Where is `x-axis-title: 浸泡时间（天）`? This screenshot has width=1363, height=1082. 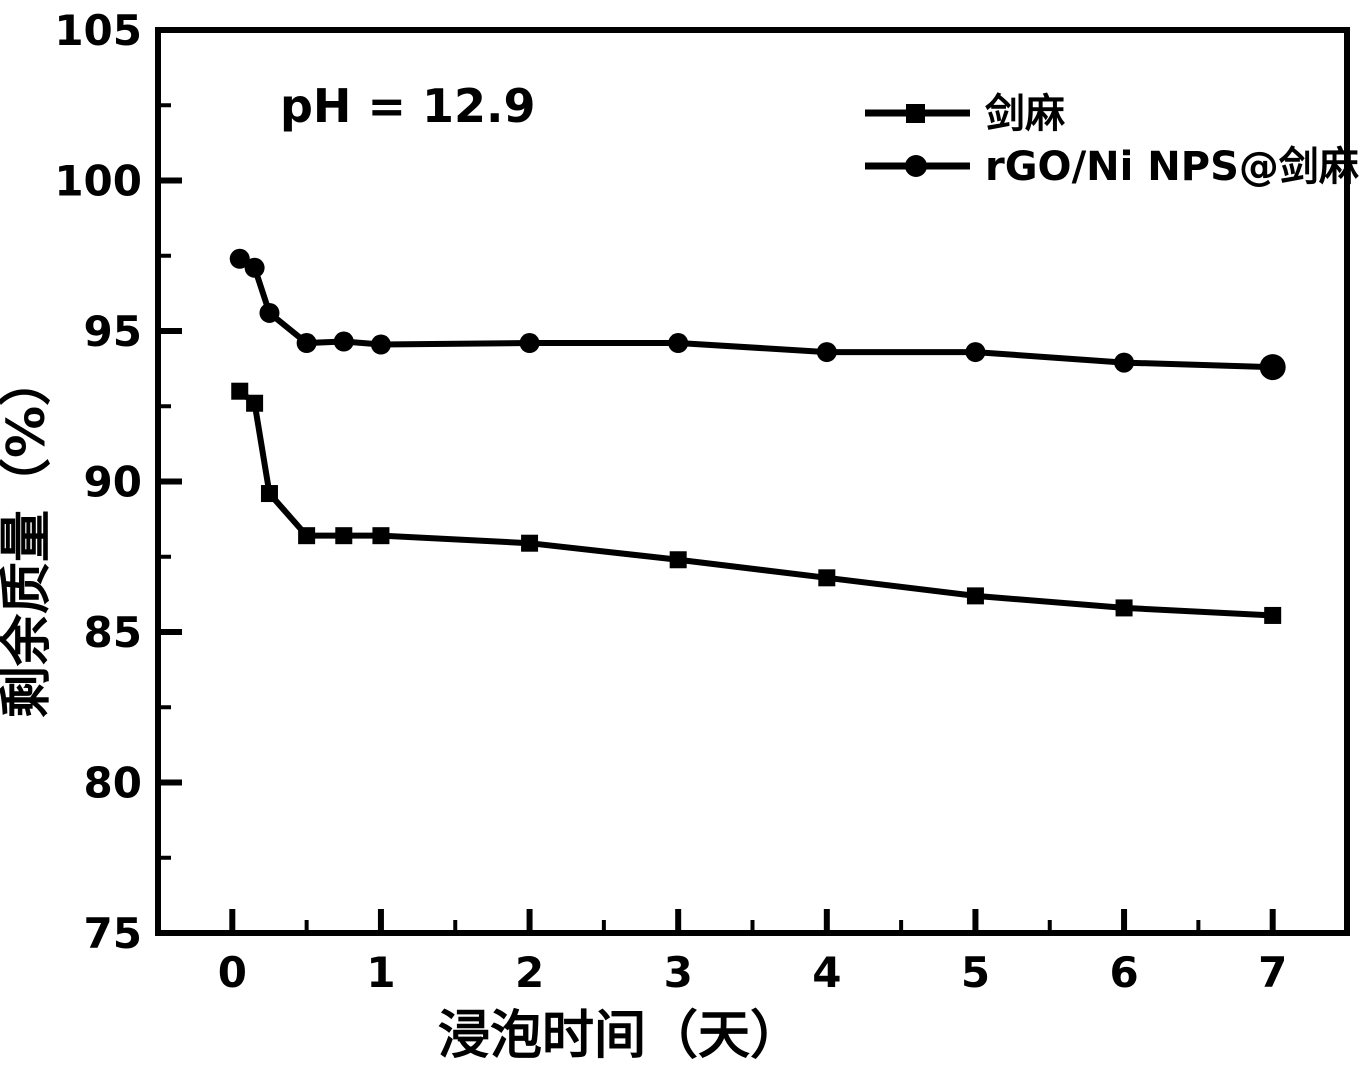
x-axis-title: 浸泡时间（天） is located at coordinates (620, 1036).